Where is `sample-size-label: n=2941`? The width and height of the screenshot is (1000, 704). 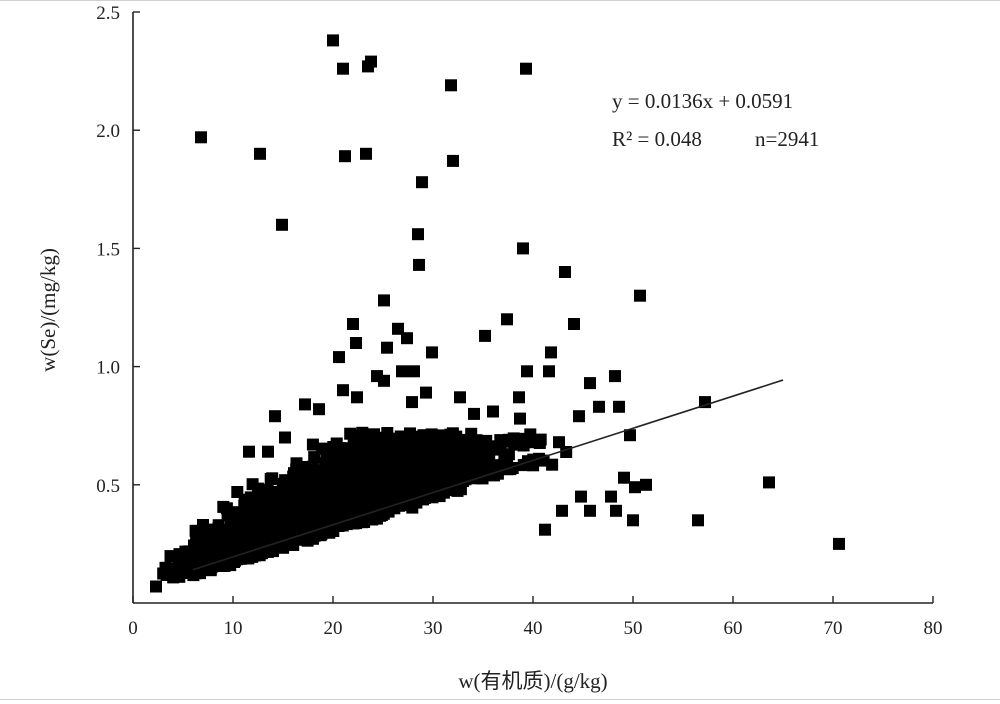
sample-size-label: n=2941 is located at coordinates (787, 139).